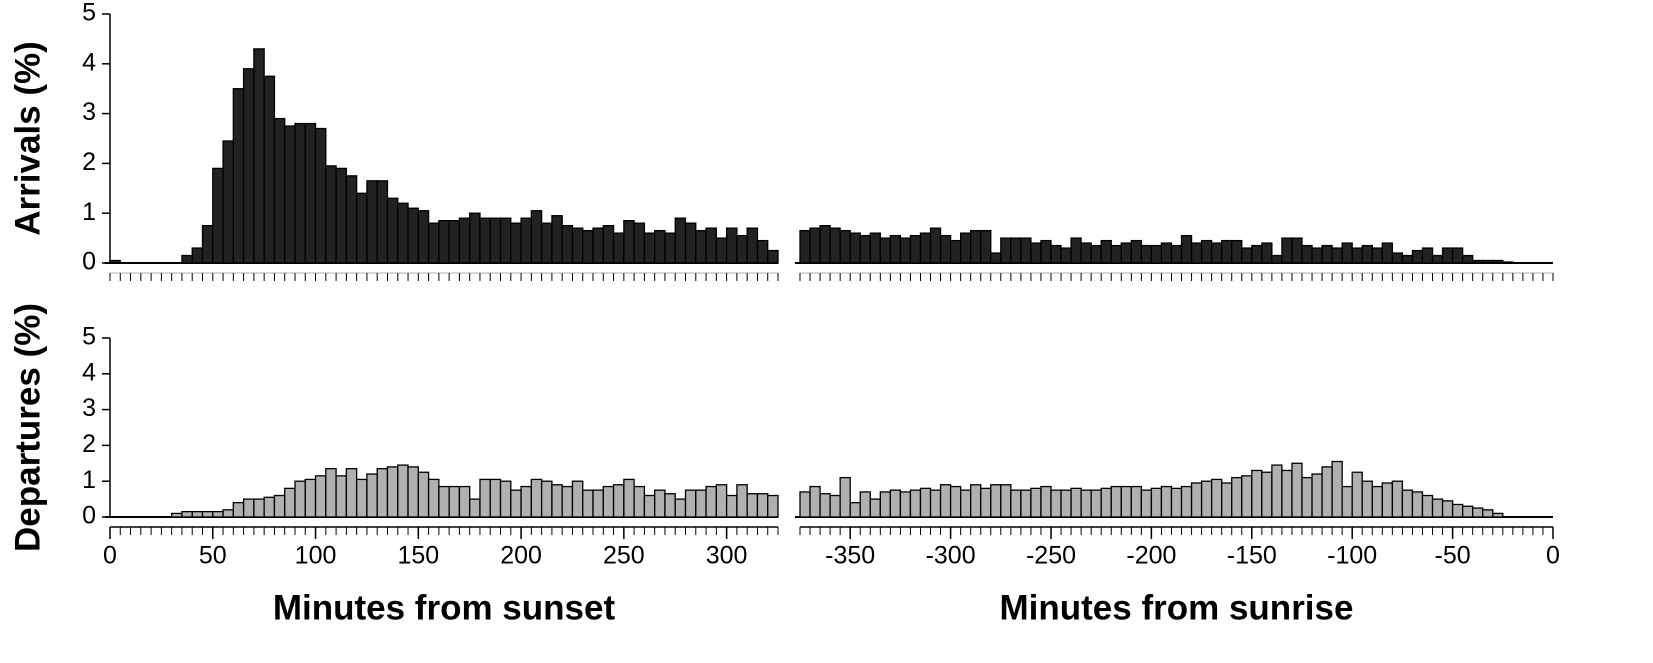  Describe the element at coordinates (27, 138) in the screenshot. I see `y-axis-label: Arrivals (%)` at that location.